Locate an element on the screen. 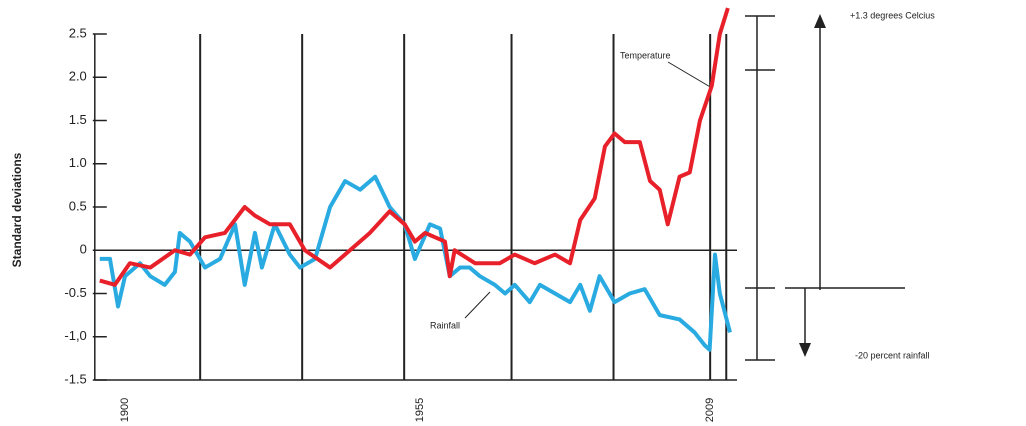 Image resolution: width=1026 pixels, height=426 pixels. y-tick-label: 0.5 is located at coordinates (78, 205).